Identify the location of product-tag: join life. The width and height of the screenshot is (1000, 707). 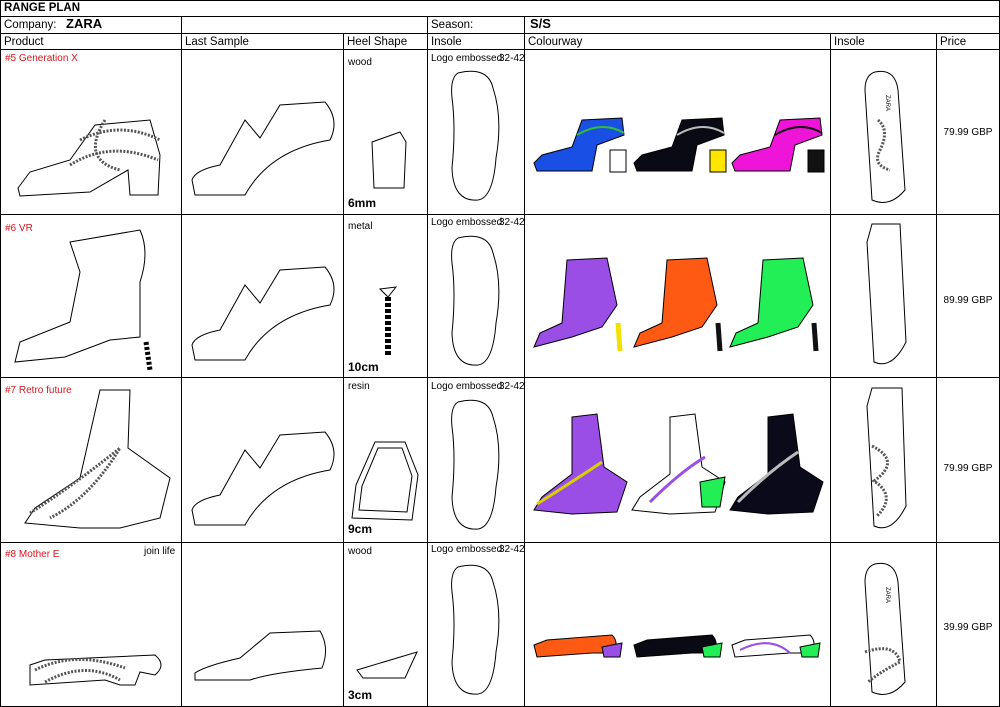
(160, 551).